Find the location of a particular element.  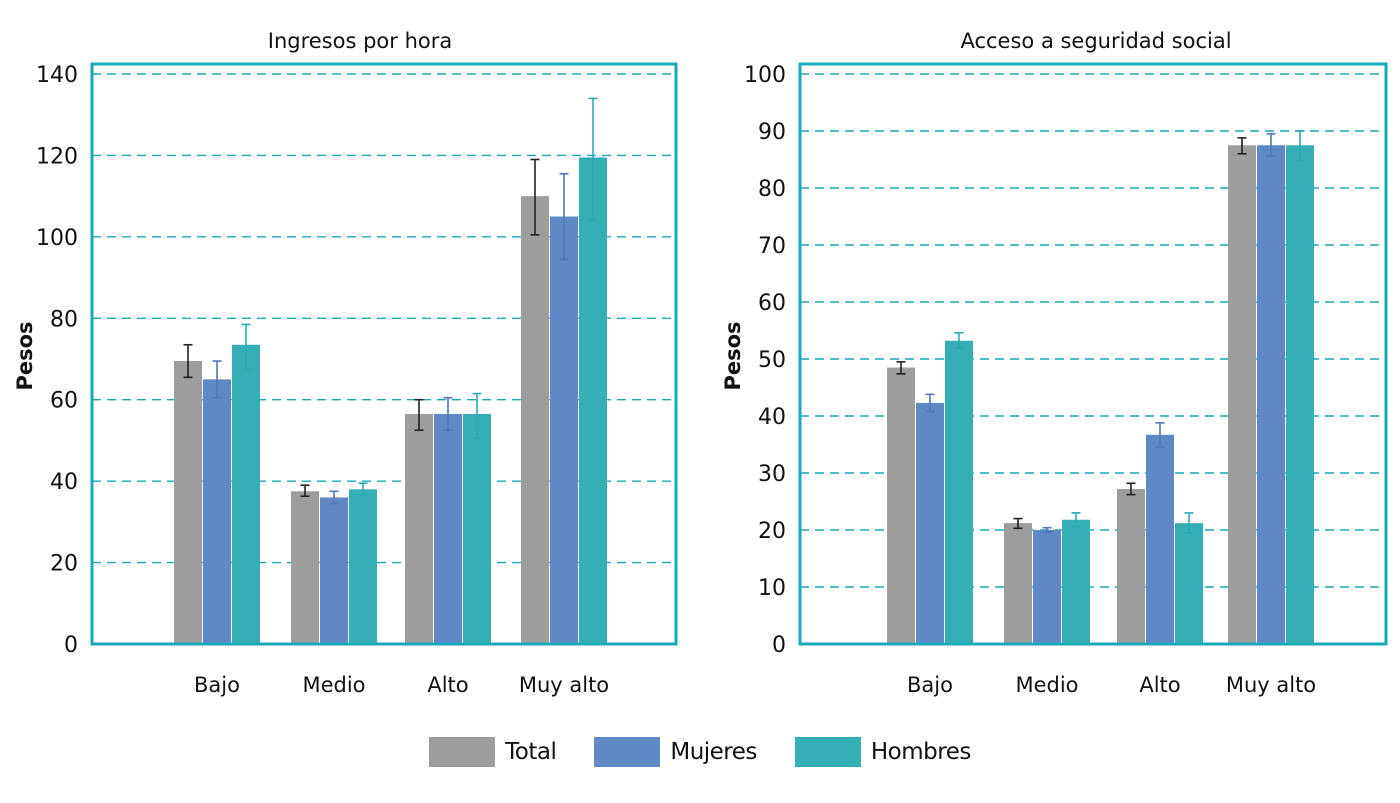

x-tick-label-right-0: Bajo is located at coordinates (930, 685).